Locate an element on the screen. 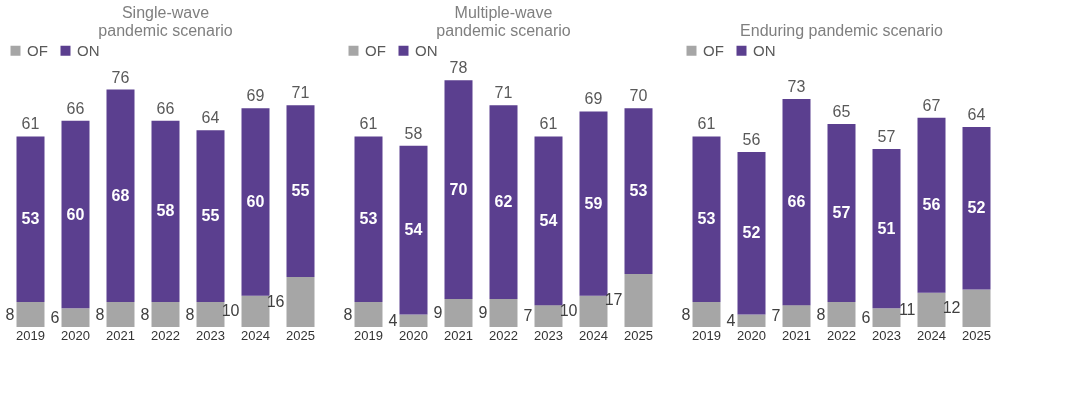 This screenshot has width=1083, height=403. data-label: 55 is located at coordinates (300, 191).